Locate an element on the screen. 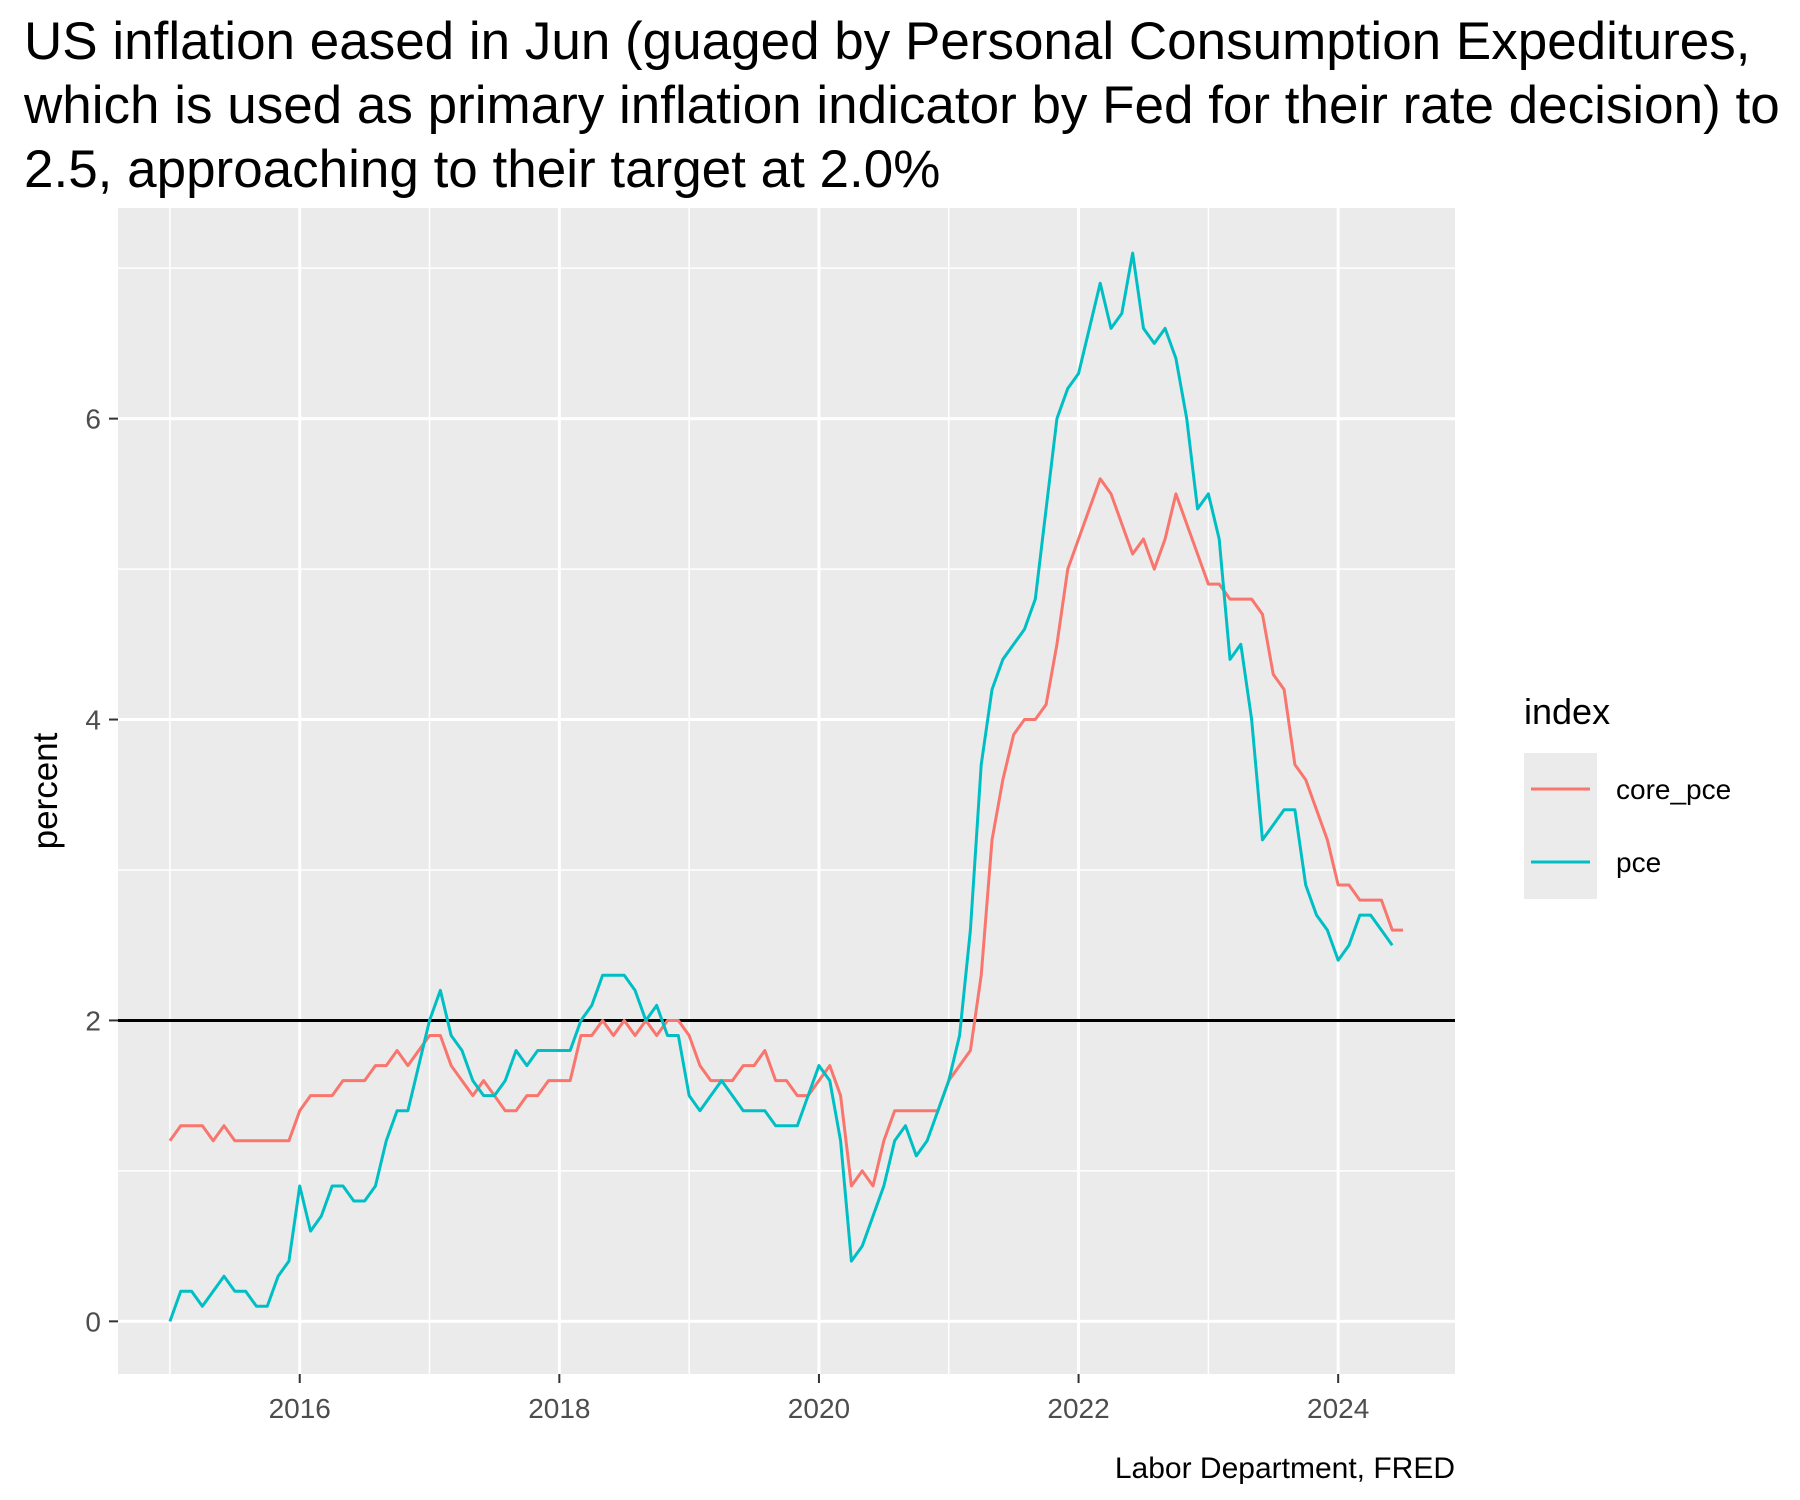 The height and width of the screenshot is (1500, 1800). x-tick-label: 2016 is located at coordinates (300, 1408).